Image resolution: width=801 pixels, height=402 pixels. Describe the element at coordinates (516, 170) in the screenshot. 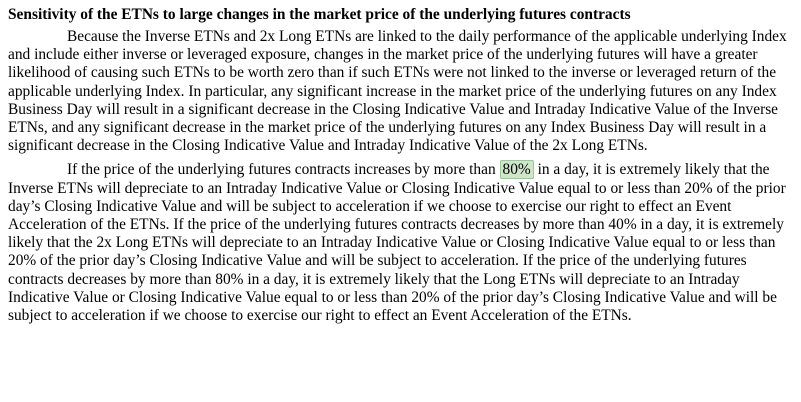

I see `highlighted-percentage: 80%` at that location.